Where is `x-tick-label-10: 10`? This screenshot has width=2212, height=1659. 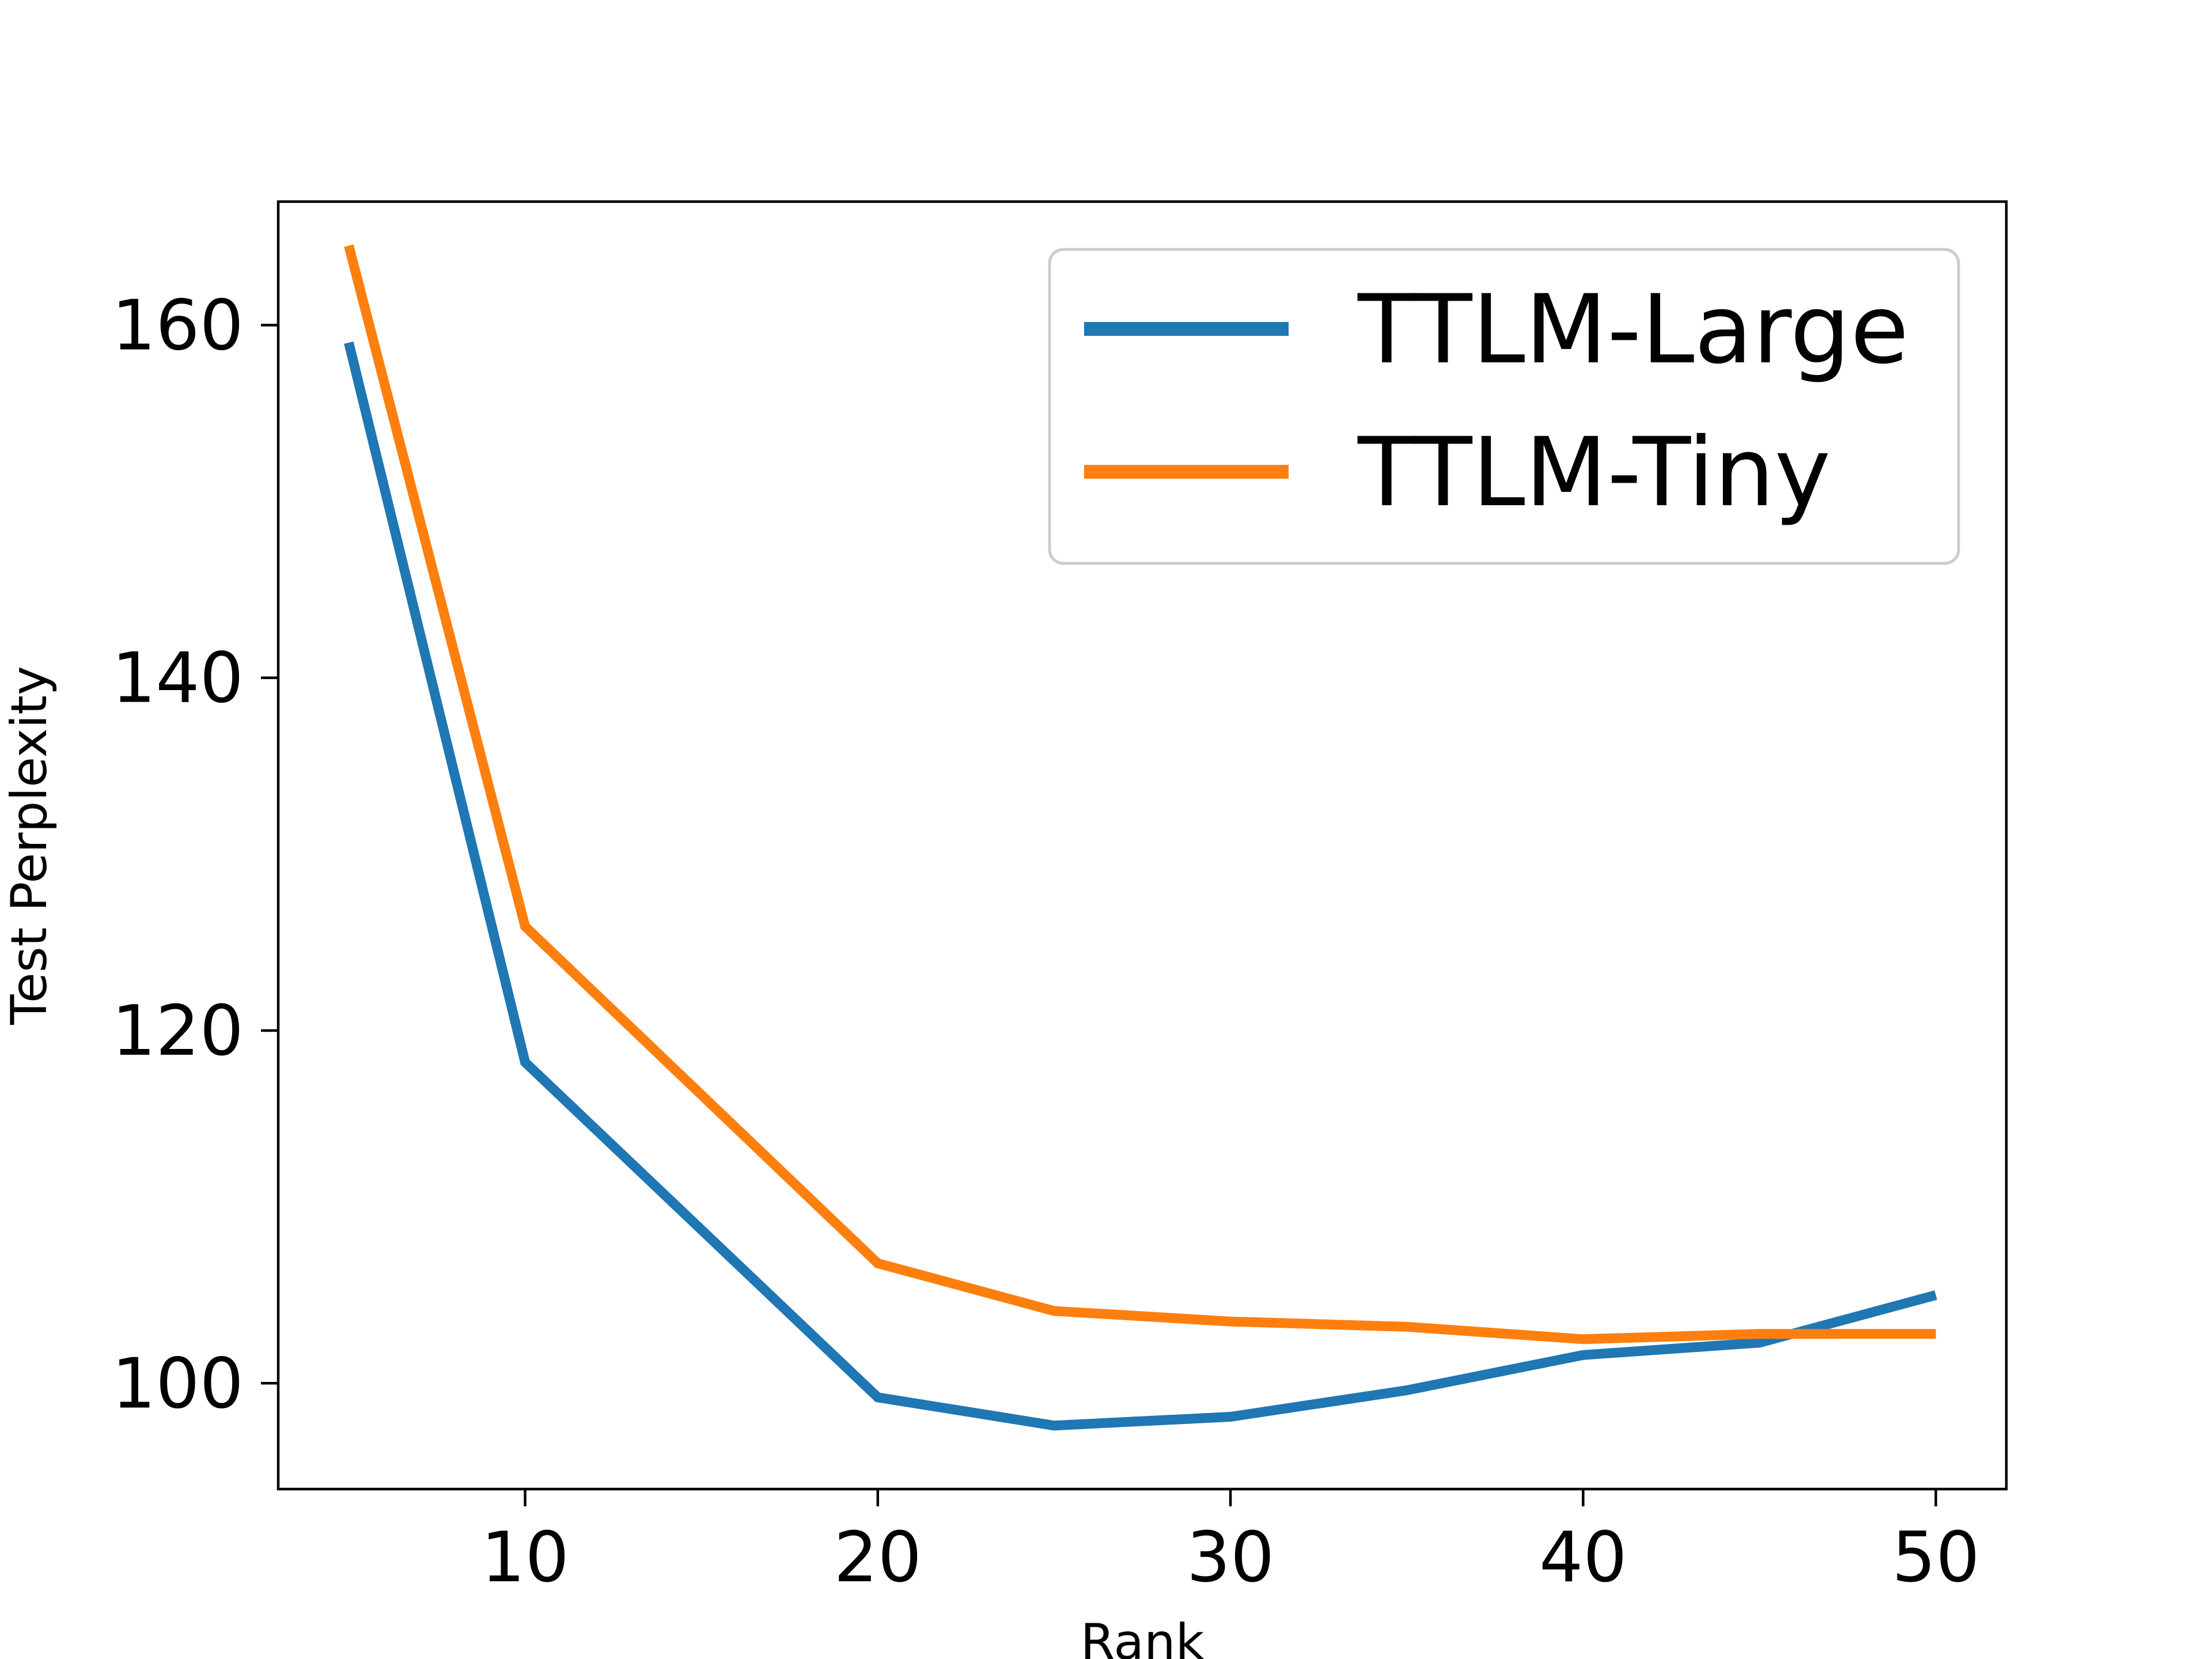
x-tick-label-10: 10 is located at coordinates (525, 1558).